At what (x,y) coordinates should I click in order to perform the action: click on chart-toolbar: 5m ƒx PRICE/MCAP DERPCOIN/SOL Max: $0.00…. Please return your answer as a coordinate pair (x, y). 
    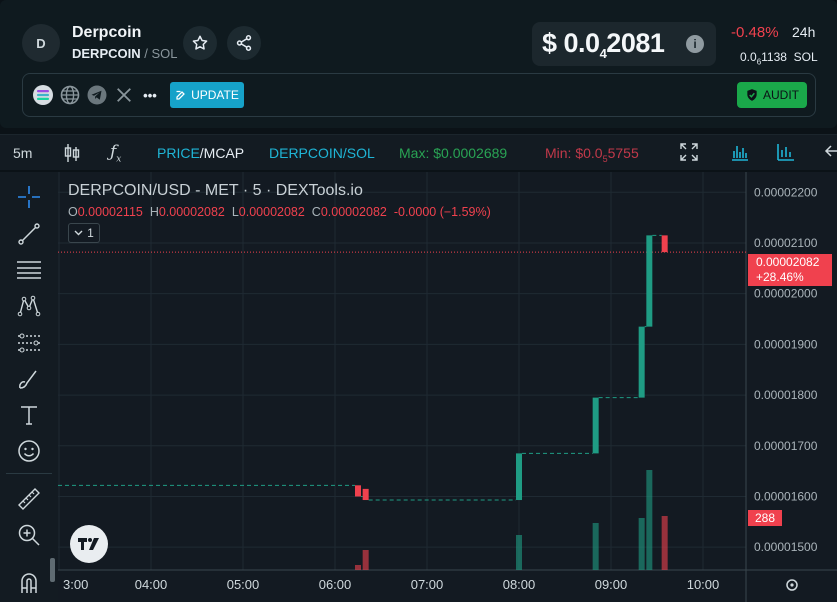
    Looking at the image, I should click on (418, 152).